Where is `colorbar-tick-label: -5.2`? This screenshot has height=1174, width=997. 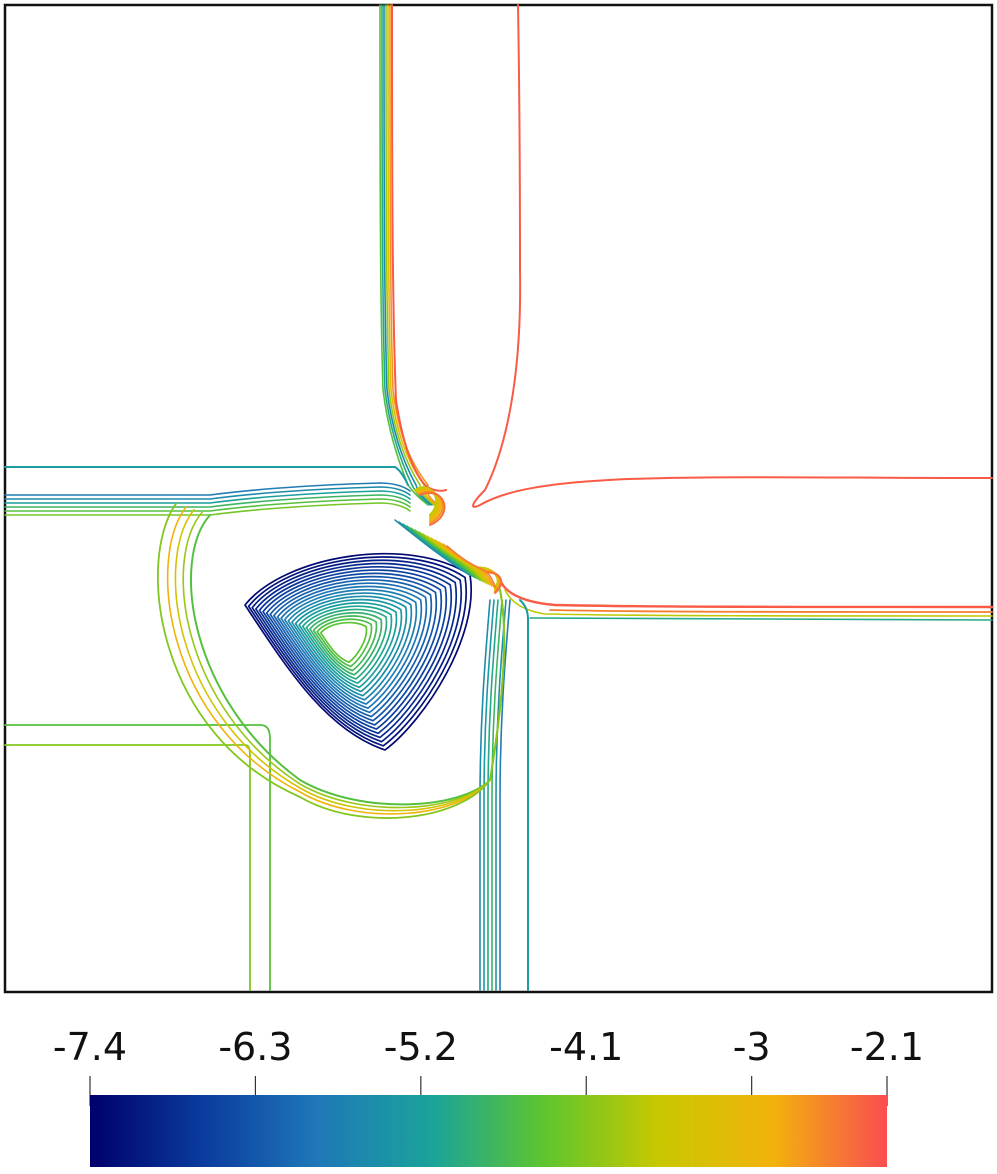 colorbar-tick-label: -5.2 is located at coordinates (421, 1047).